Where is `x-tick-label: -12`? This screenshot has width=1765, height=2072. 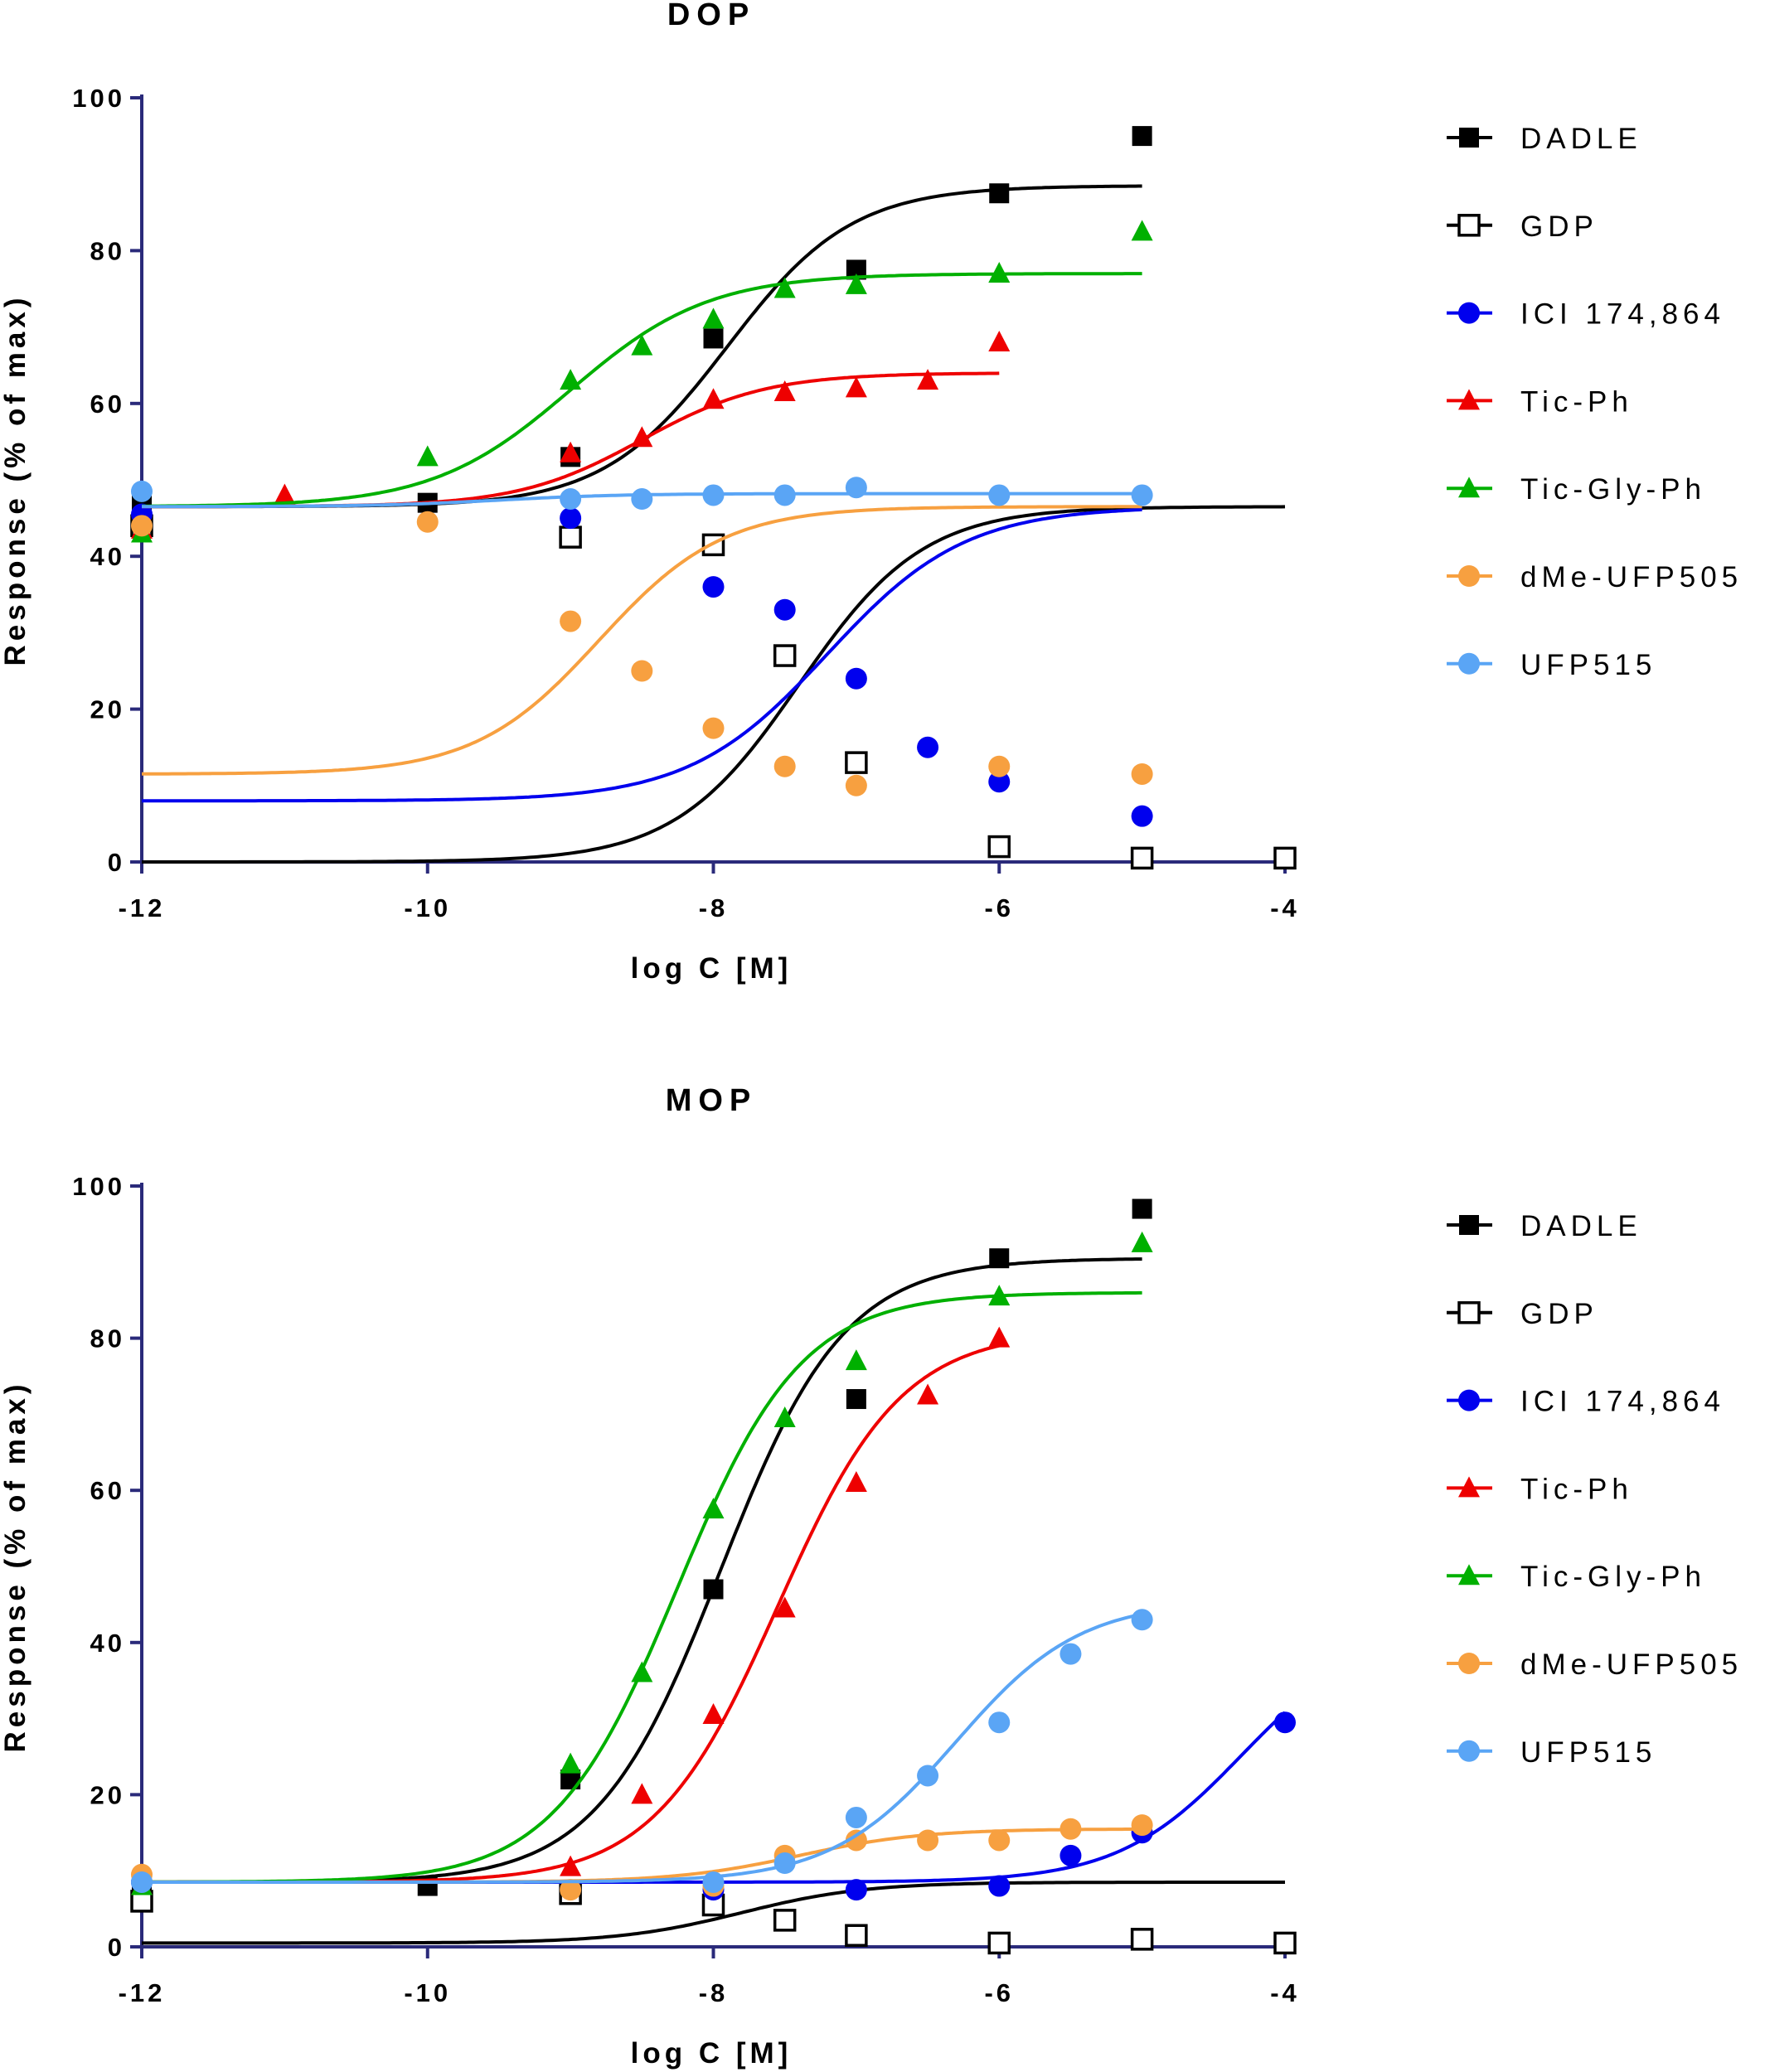
x-tick-label: -12 is located at coordinates (142, 907).